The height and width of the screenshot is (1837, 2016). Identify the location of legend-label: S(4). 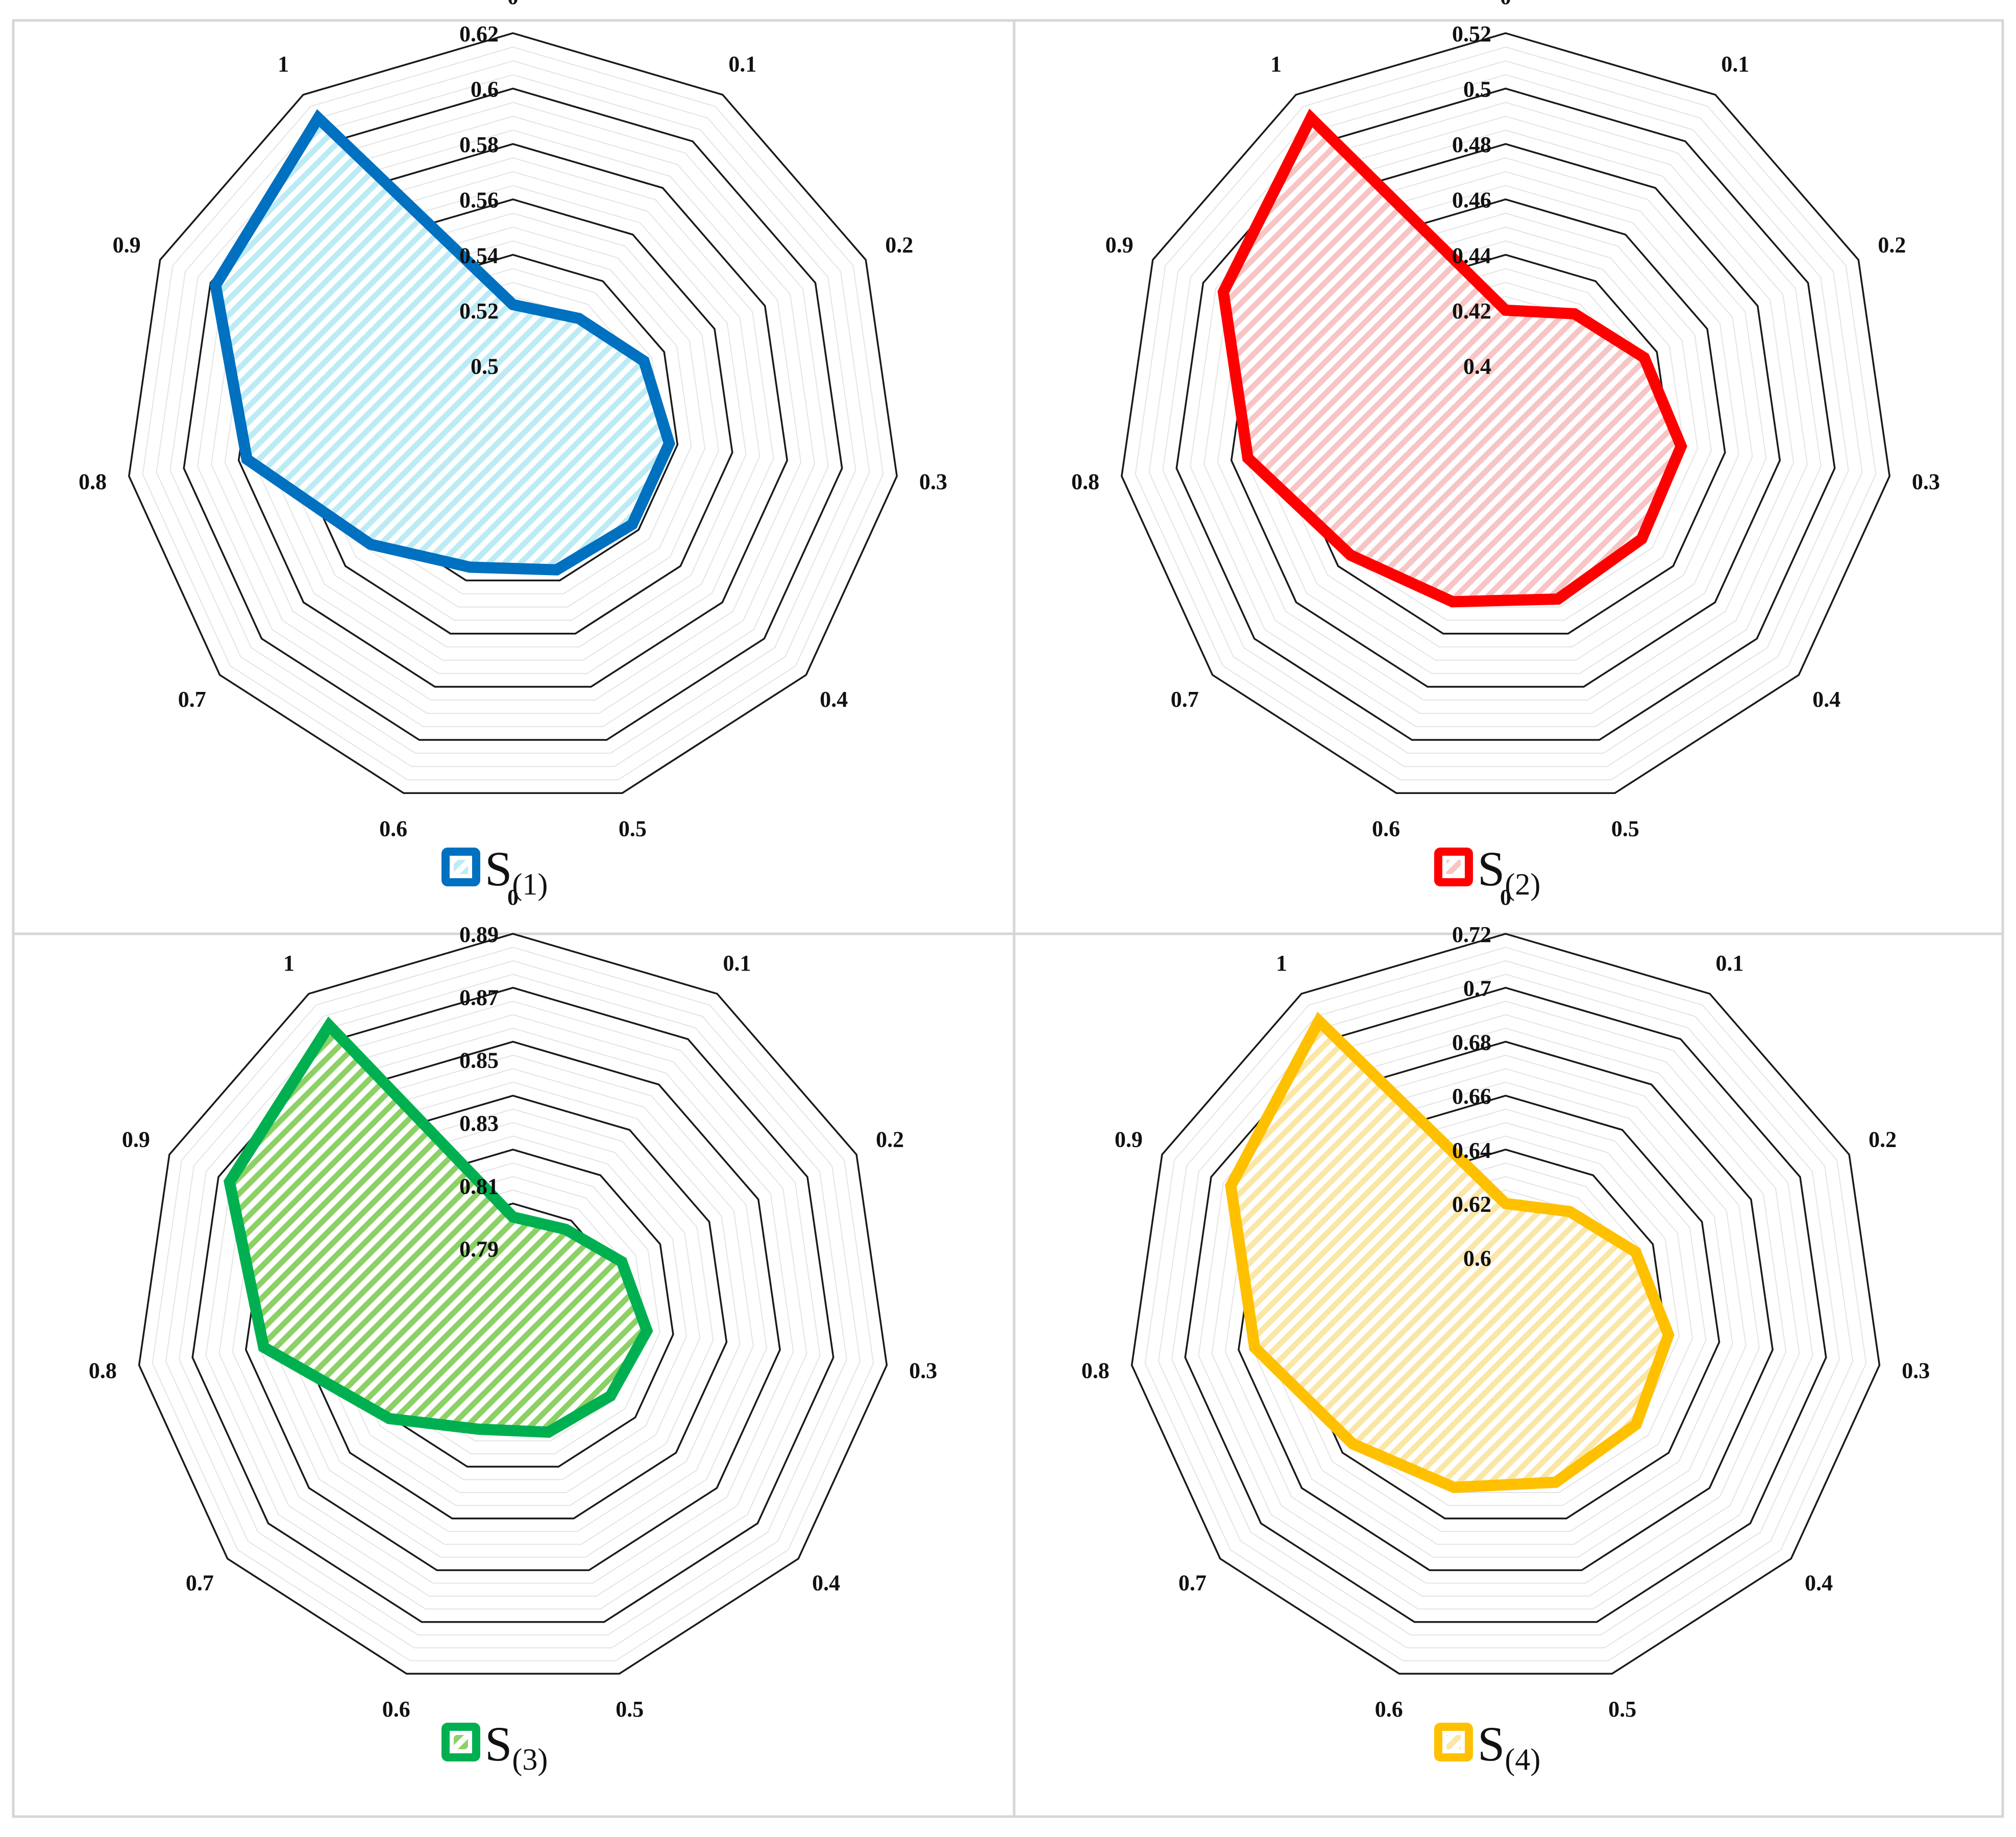
(1509, 1746).